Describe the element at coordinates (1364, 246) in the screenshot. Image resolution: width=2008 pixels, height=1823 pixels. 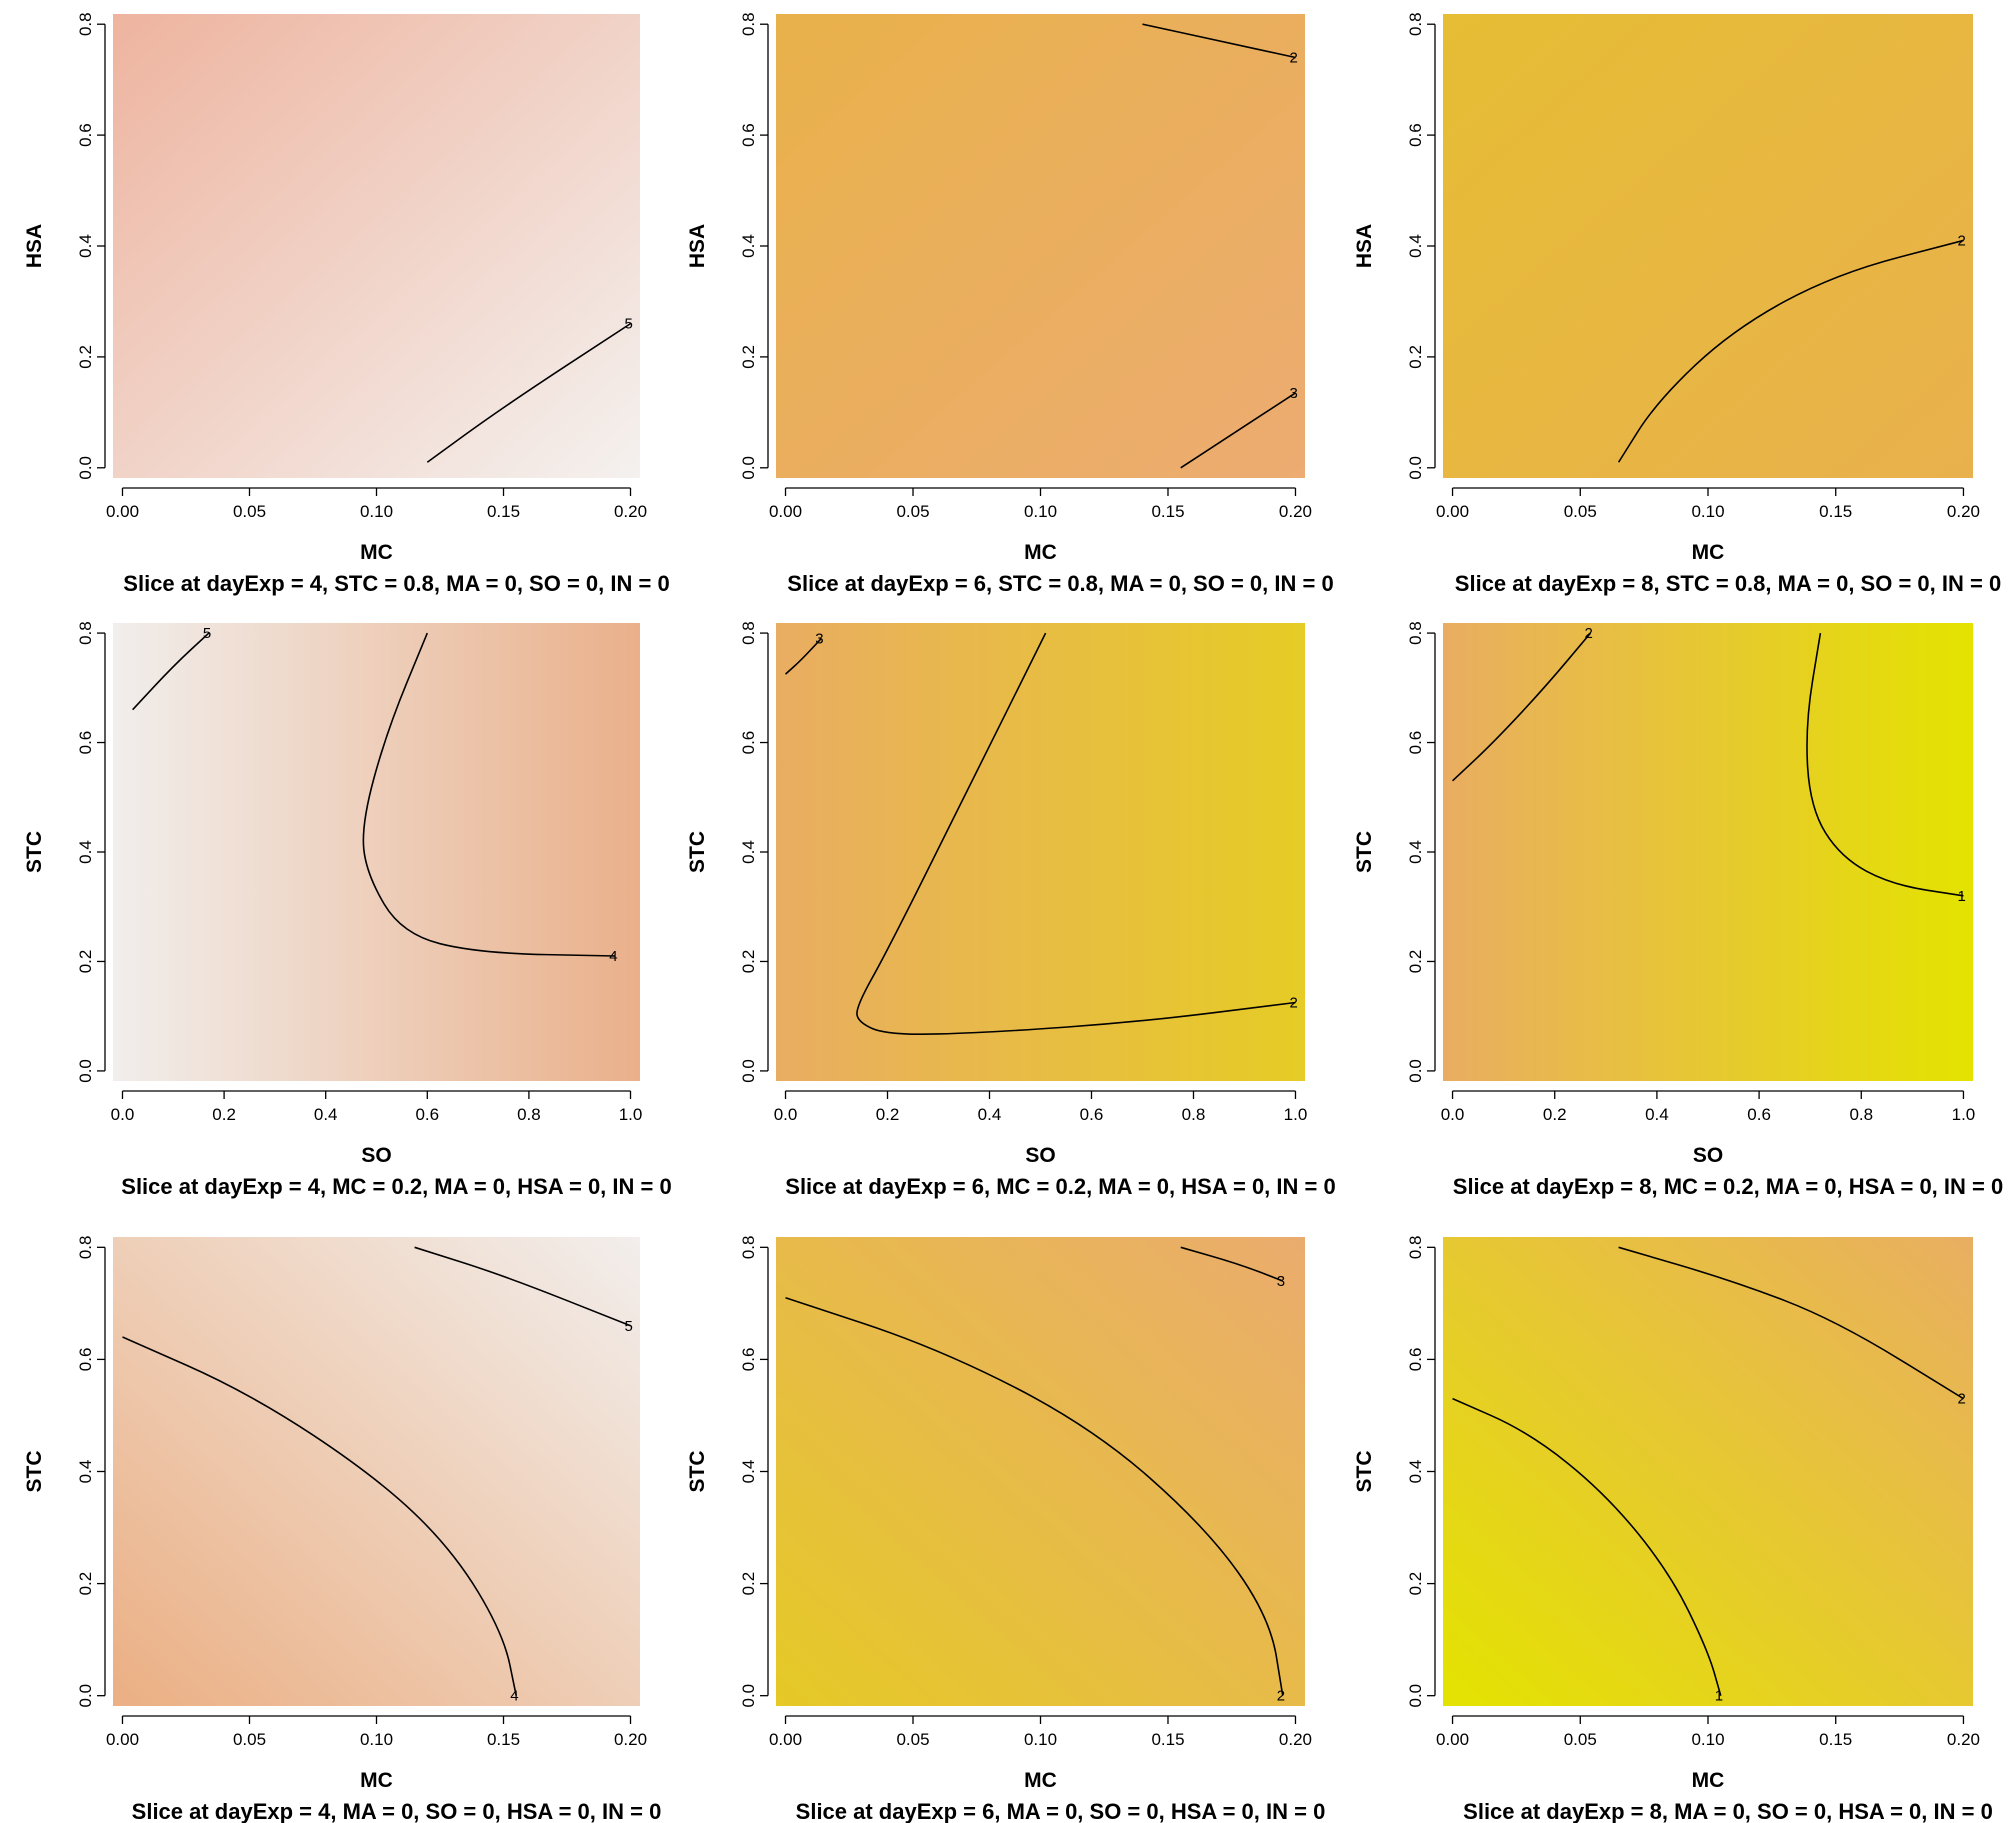
I see `y-axis-label: HSA` at that location.